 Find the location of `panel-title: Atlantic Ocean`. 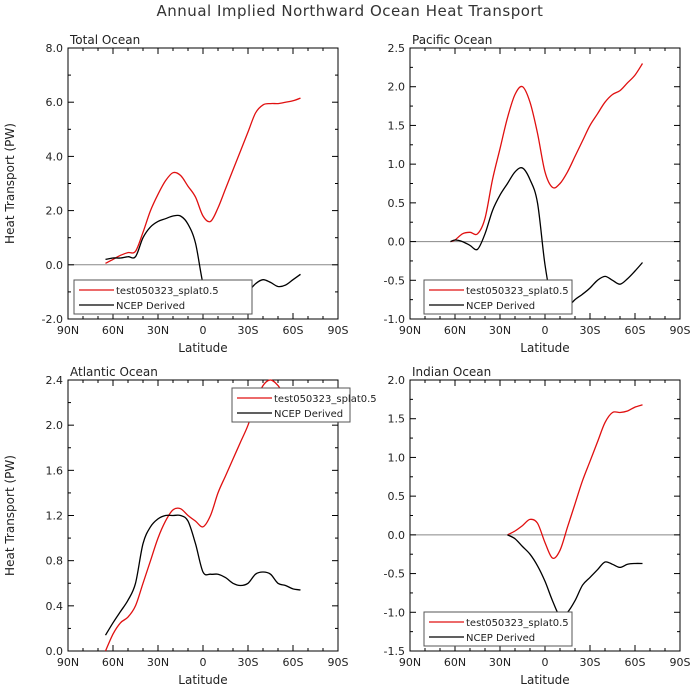

panel-title: Atlantic Ocean is located at coordinates (114, 372).